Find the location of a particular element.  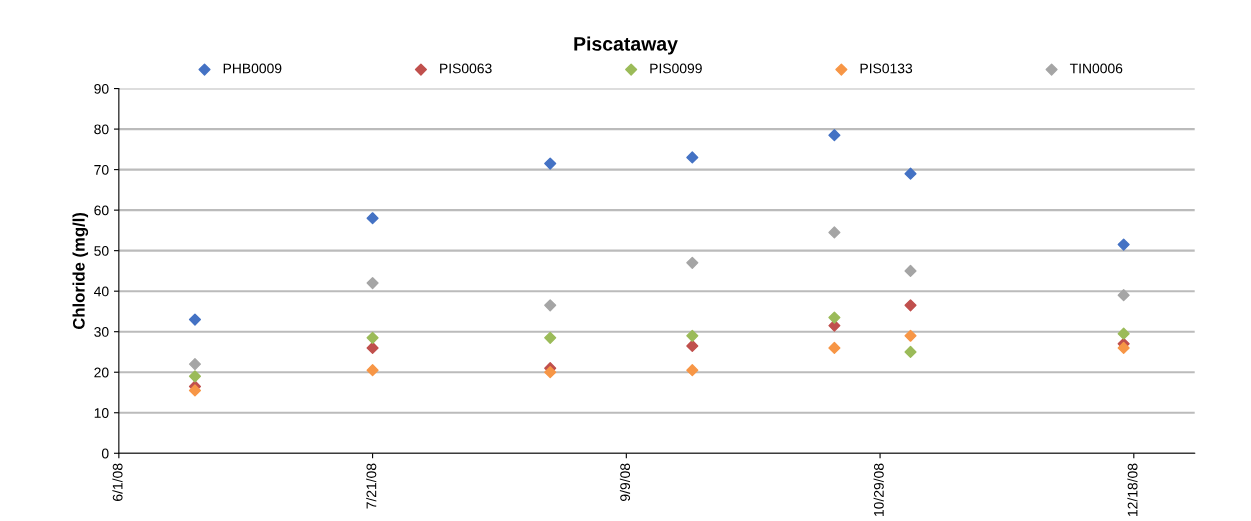

x-tick-label: 12/18/08 is located at coordinates (1132, 489).